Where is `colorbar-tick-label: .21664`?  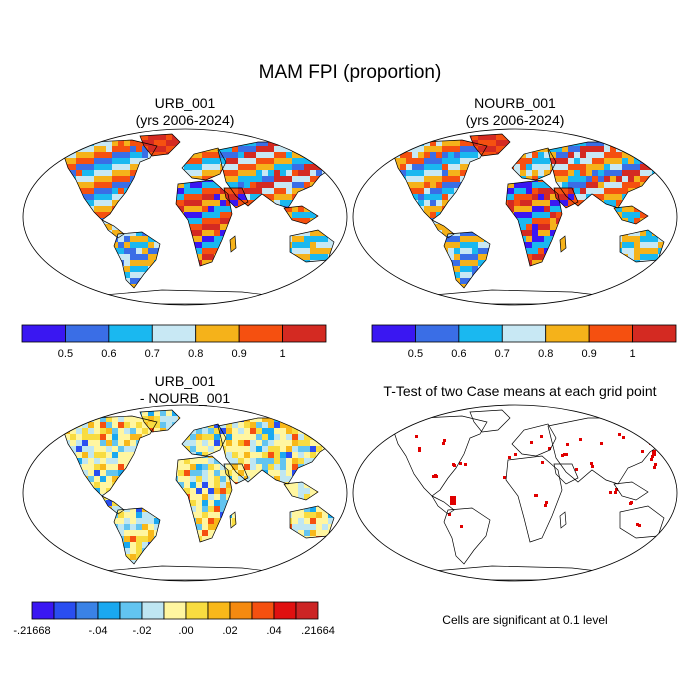 colorbar-tick-label: .21664 is located at coordinates (318, 631).